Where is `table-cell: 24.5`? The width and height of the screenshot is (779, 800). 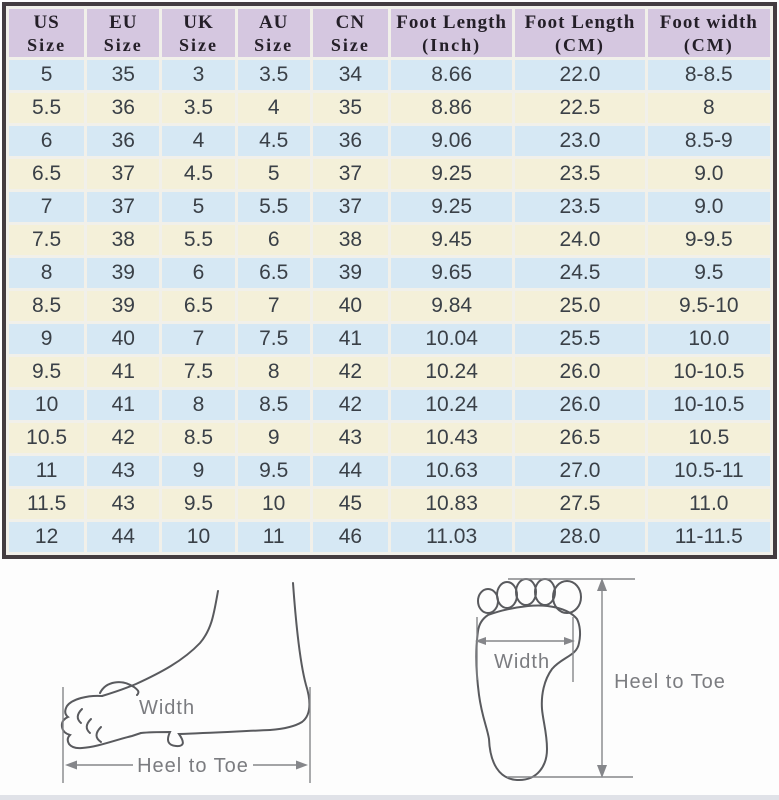 table-cell: 24.5 is located at coordinates (580, 273).